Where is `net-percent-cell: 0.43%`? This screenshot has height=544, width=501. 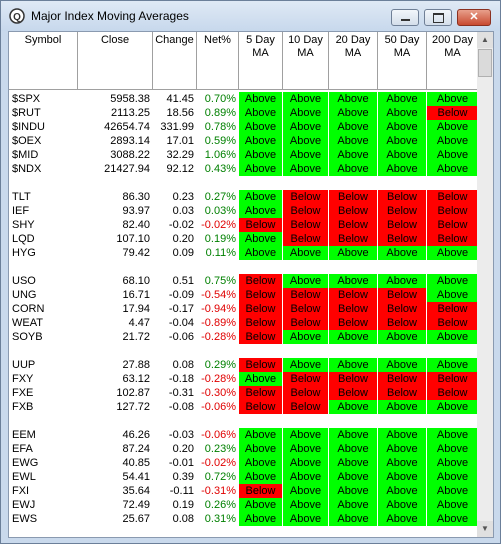 net-percent-cell: 0.43% is located at coordinates (220, 169).